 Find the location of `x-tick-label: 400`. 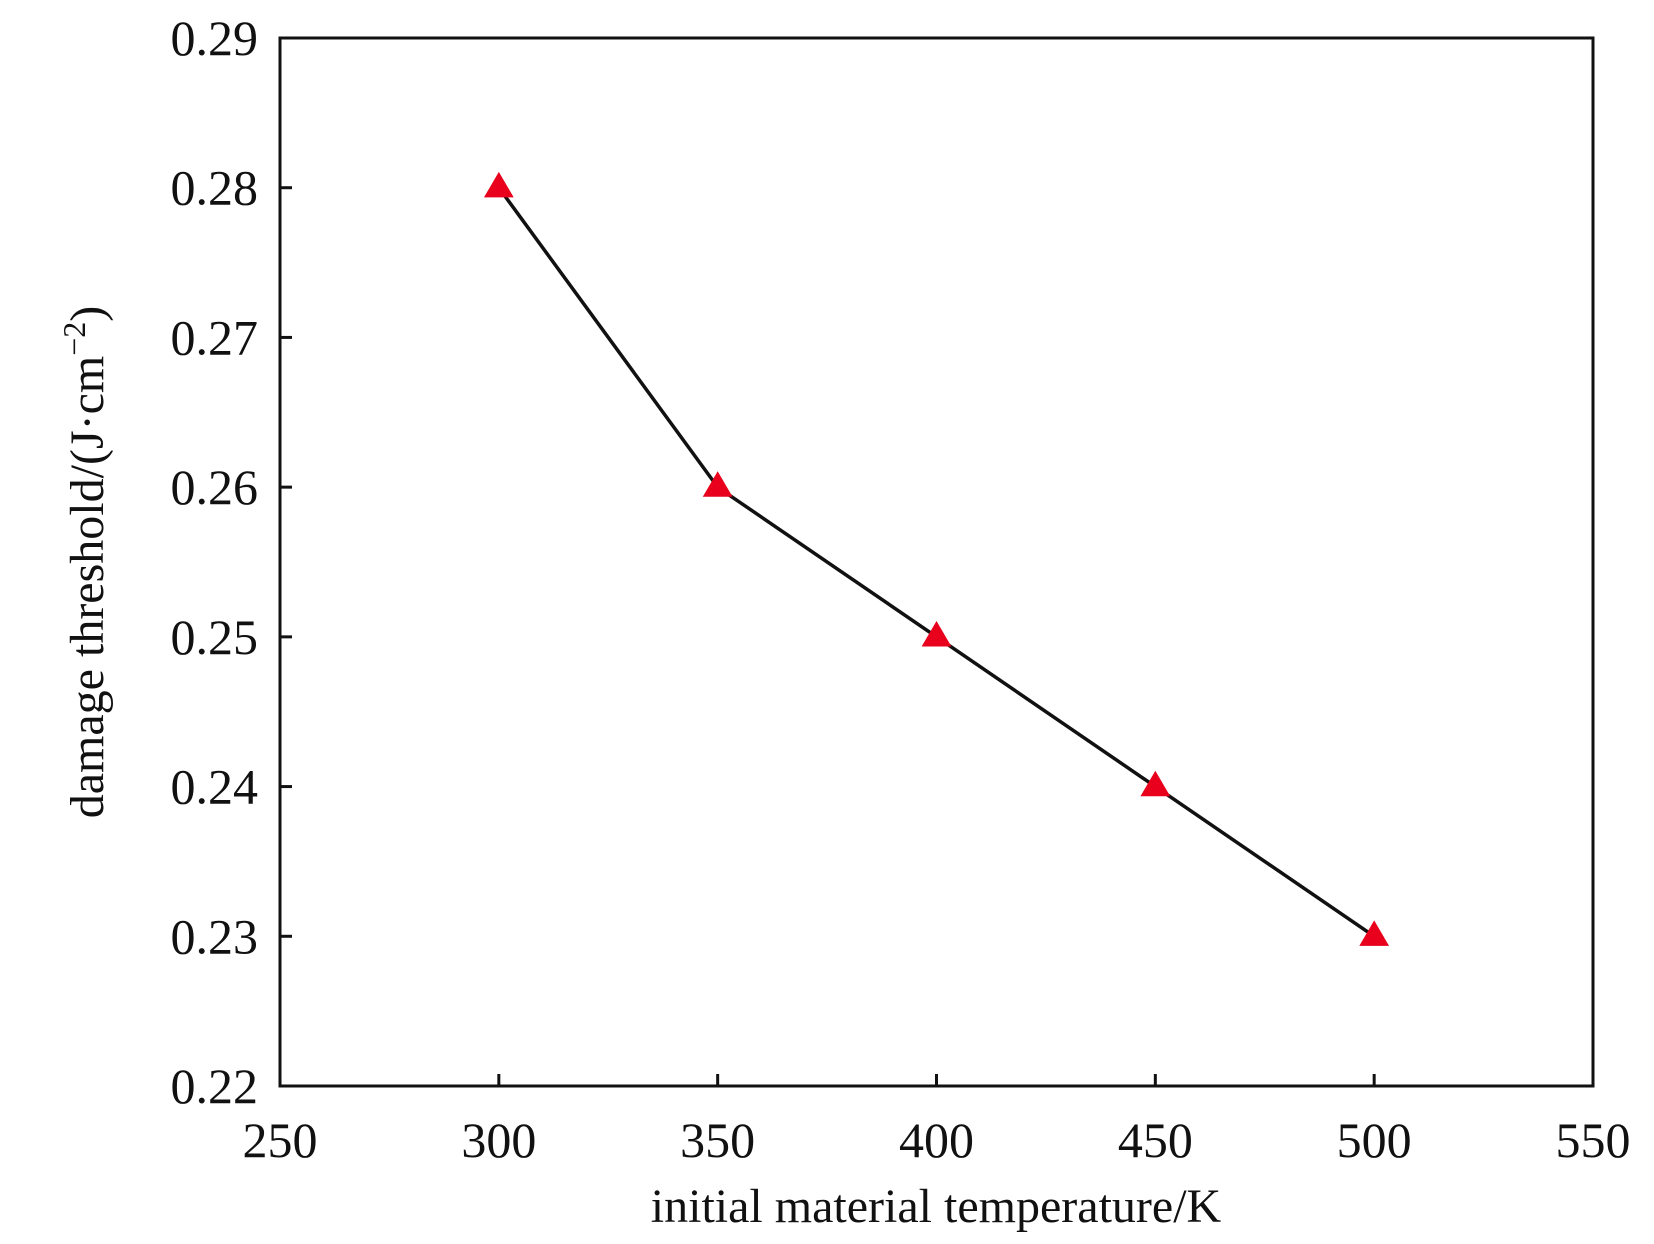

x-tick-label: 400 is located at coordinates (936, 1140).